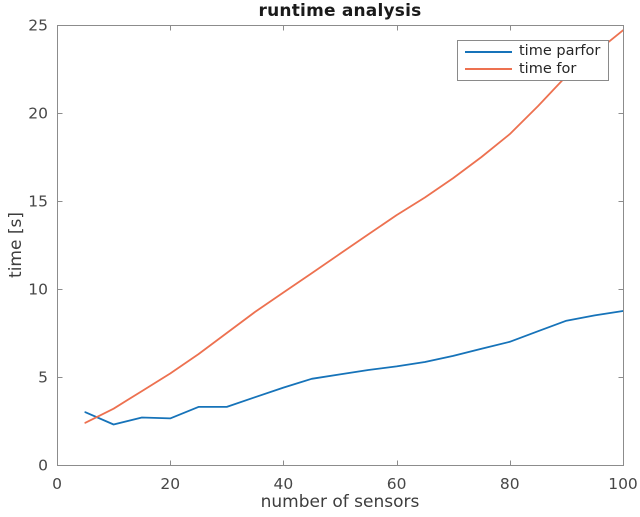  I want to click on legend-item-time-parfor: time parfor, so click(533, 51).